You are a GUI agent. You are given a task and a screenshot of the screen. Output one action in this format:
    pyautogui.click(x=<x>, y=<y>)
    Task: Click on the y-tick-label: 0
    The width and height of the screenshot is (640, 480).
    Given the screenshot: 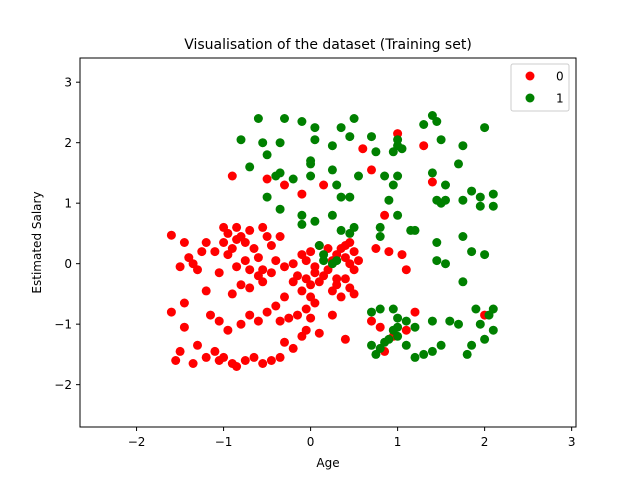 What is the action you would take?
    pyautogui.click(x=68, y=264)
    